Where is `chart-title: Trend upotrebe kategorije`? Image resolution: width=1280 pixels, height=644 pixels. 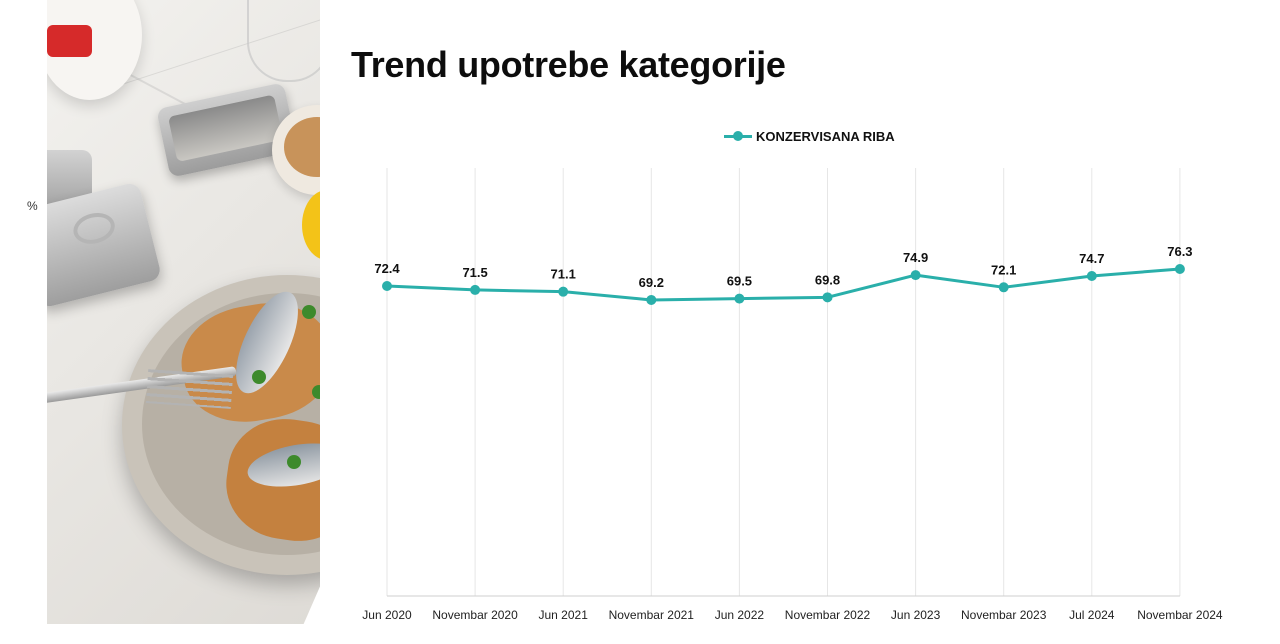 chart-title: Trend upotrebe kategorije is located at coordinates (568, 64).